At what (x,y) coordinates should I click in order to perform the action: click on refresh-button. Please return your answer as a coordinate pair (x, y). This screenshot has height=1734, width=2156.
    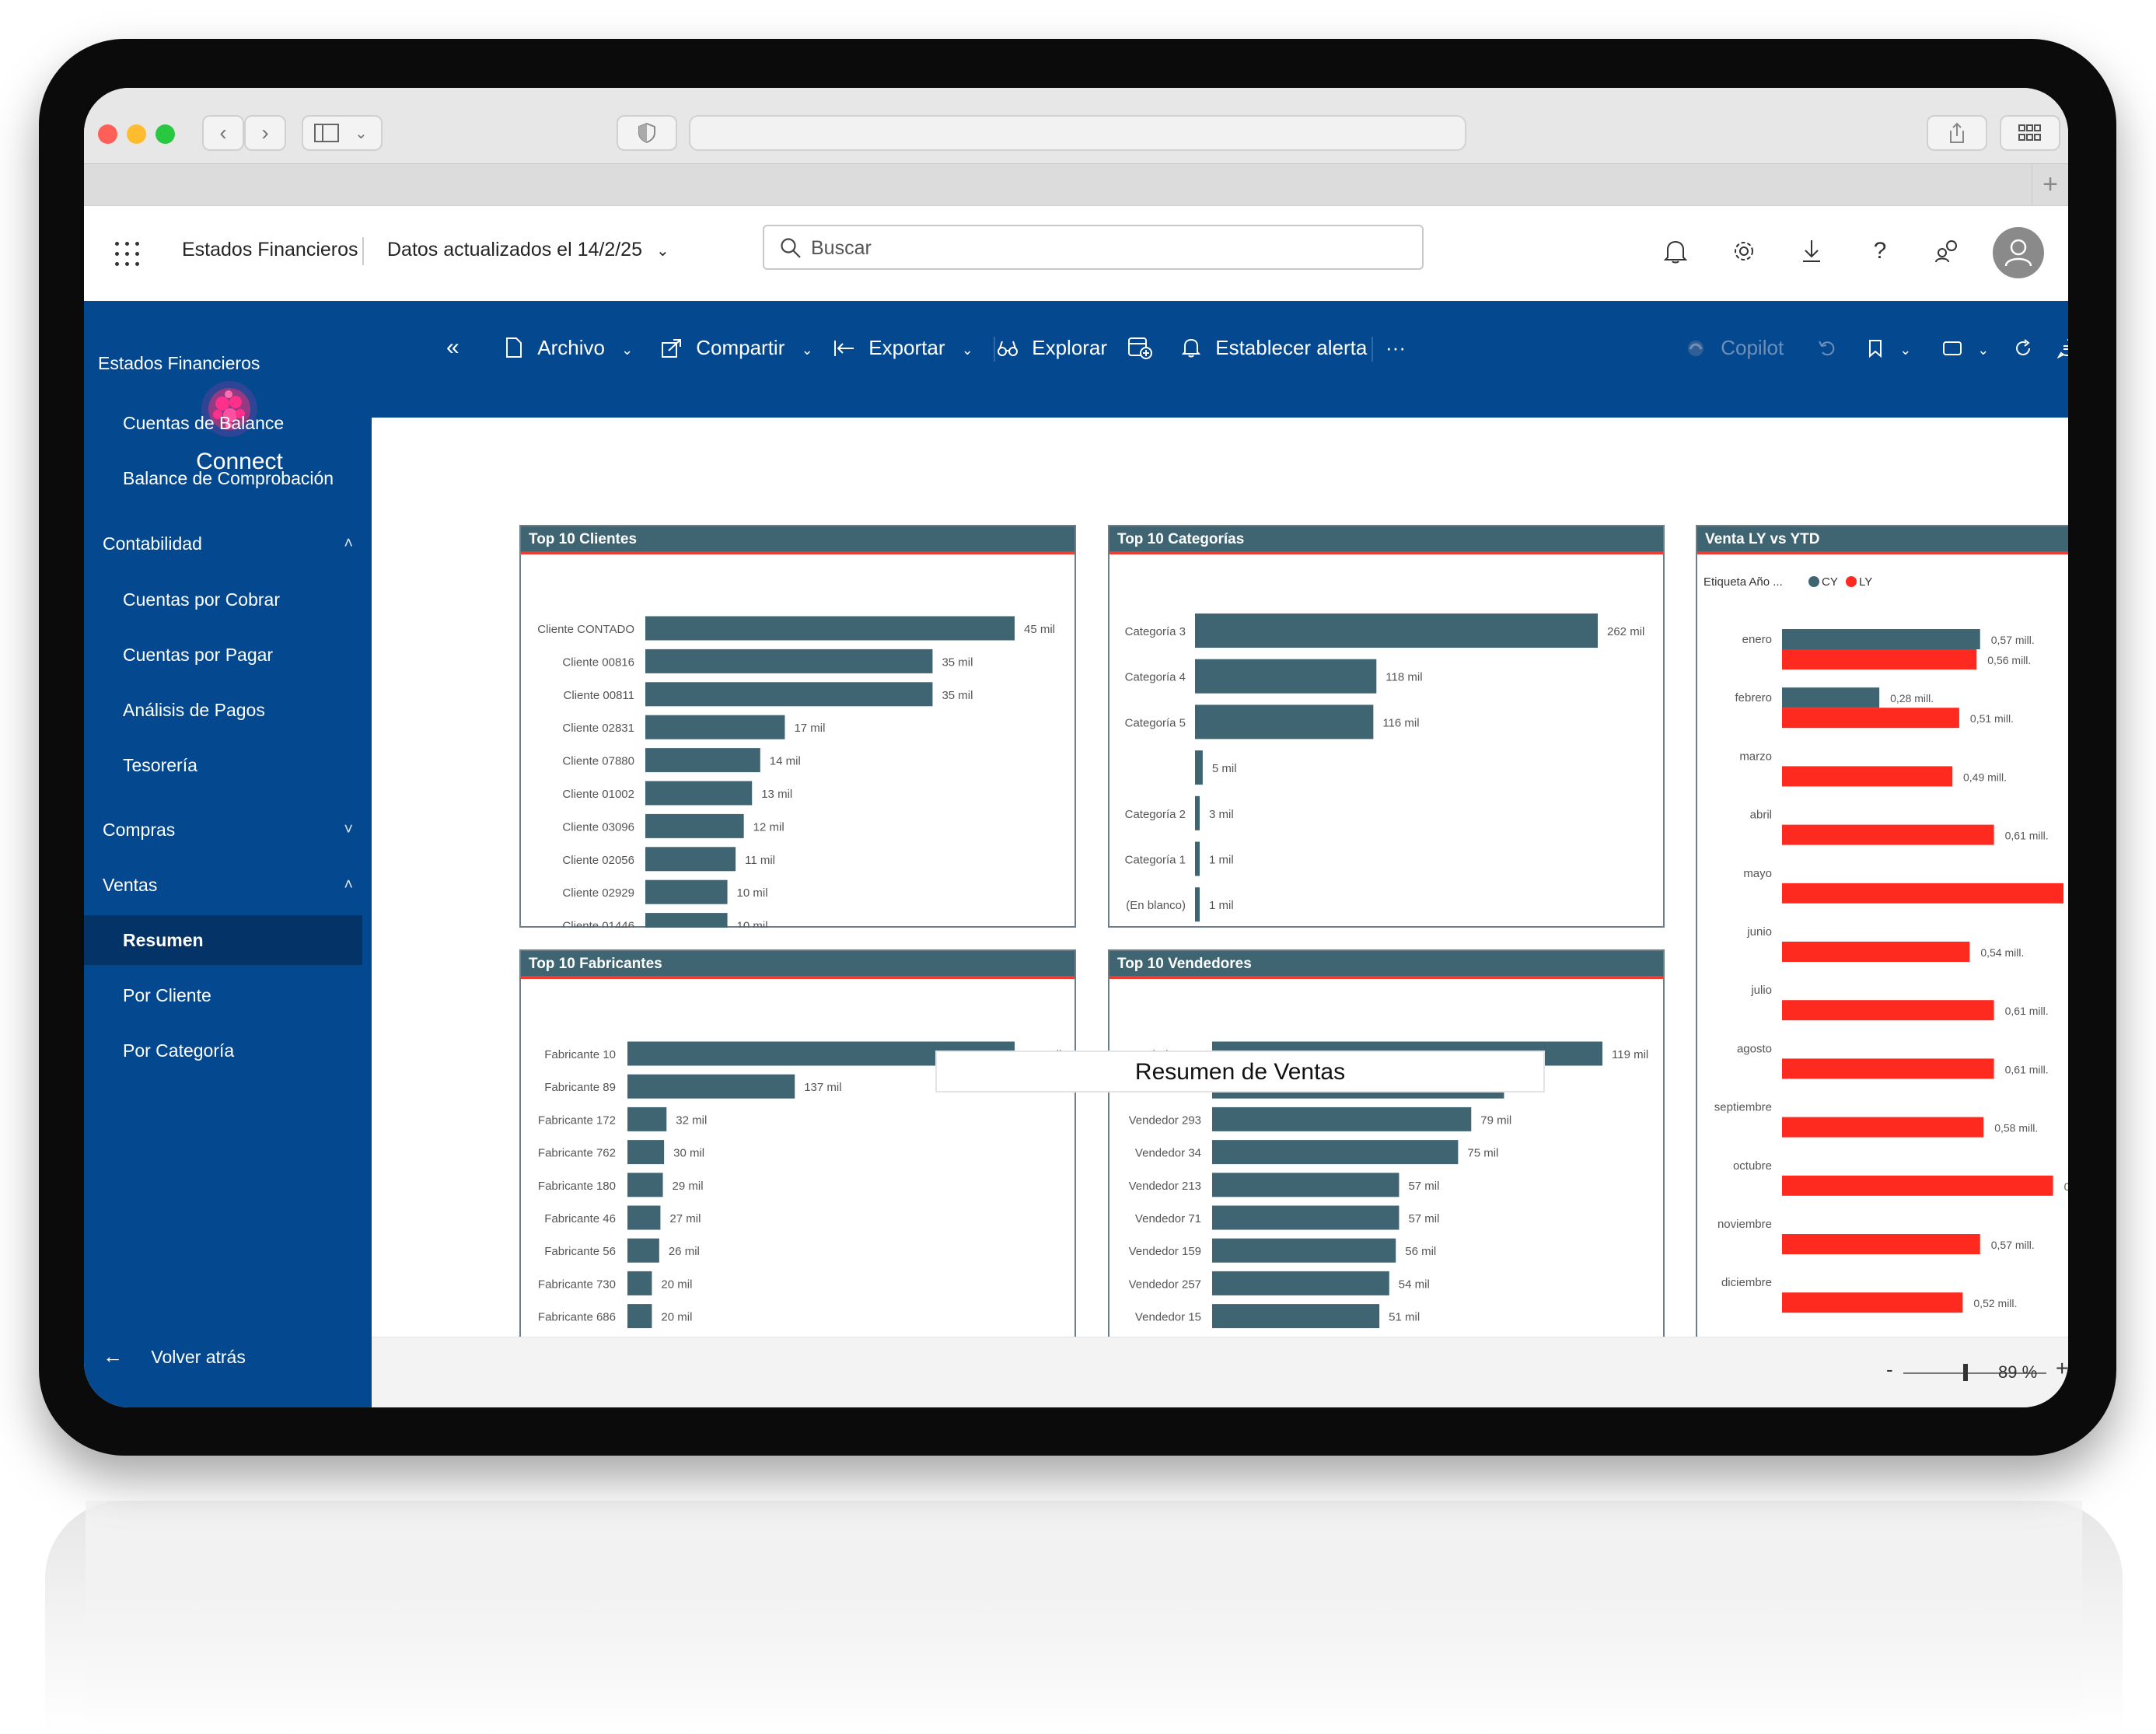
    Looking at the image, I should click on (2023, 347).